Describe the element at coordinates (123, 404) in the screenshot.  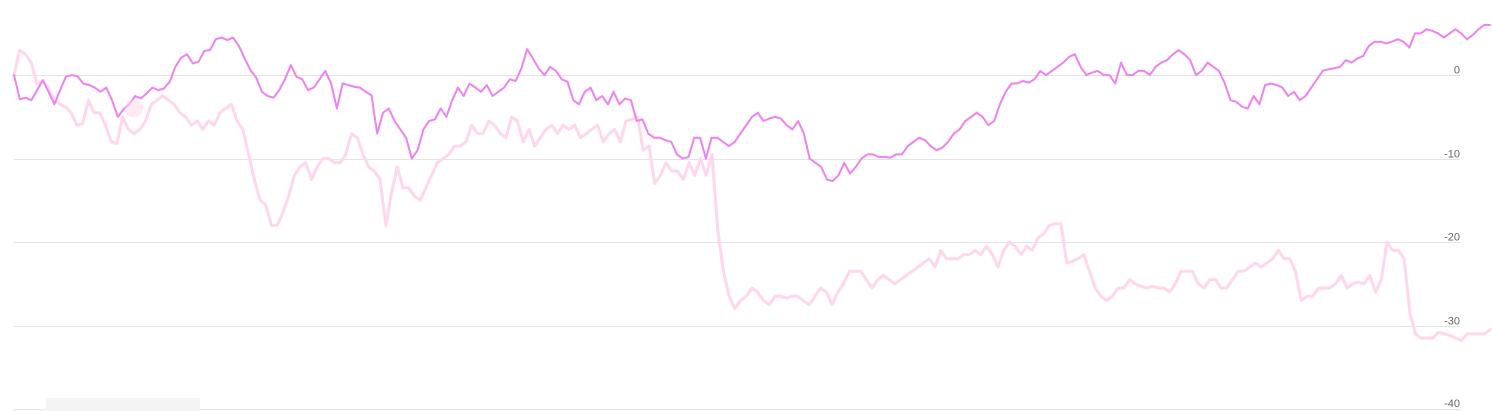
I see `scrollbar-track` at that location.